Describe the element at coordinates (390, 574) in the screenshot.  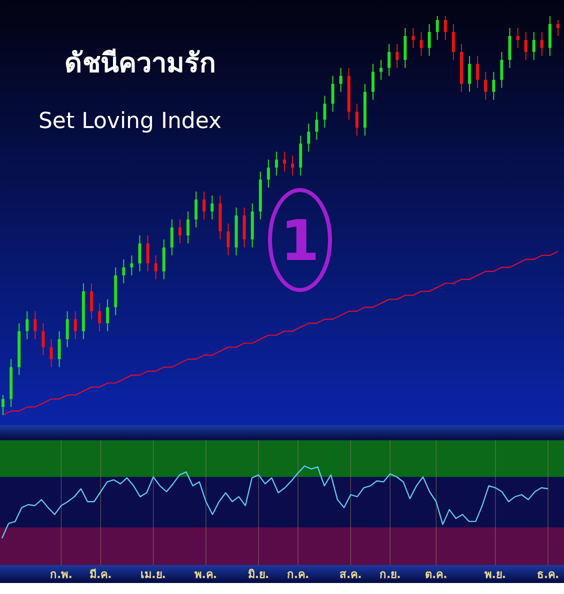
I see `x-tick-label: ก.ย.` at that location.